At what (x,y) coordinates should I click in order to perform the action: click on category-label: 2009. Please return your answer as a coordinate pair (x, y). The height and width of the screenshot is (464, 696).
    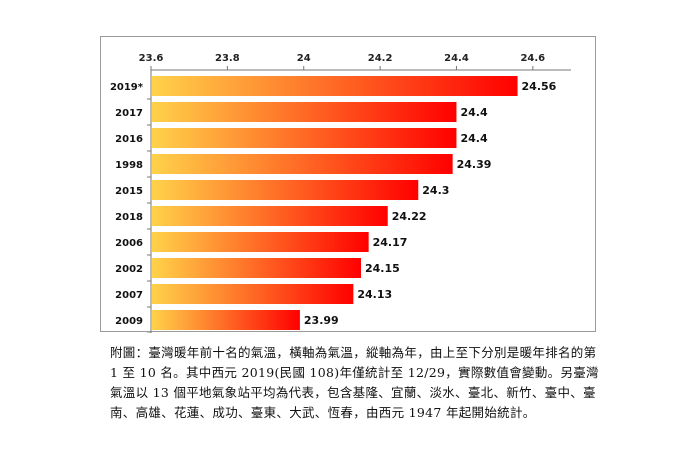
    Looking at the image, I should click on (129, 321).